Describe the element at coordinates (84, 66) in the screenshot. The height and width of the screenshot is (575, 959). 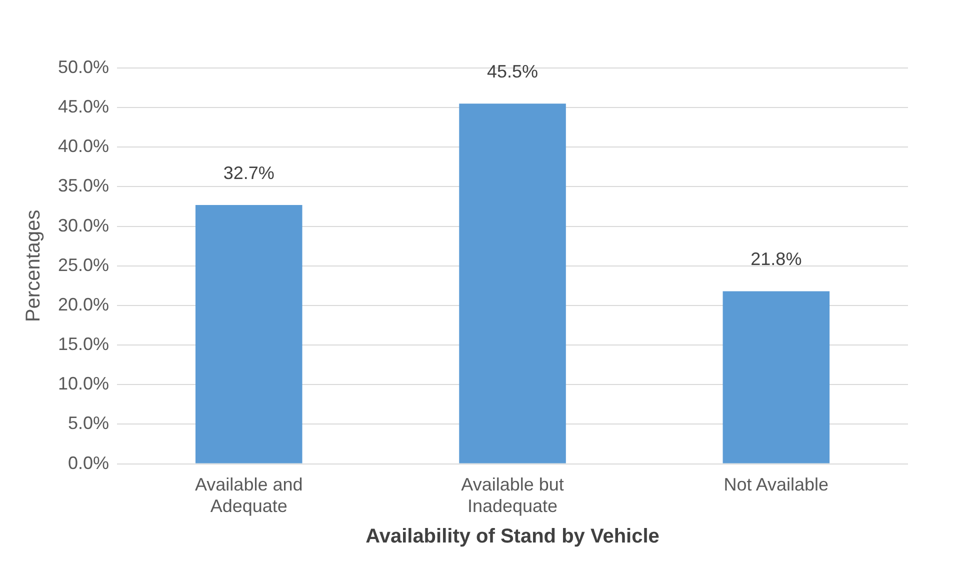
I see `y-tick-label: 50.0%` at that location.